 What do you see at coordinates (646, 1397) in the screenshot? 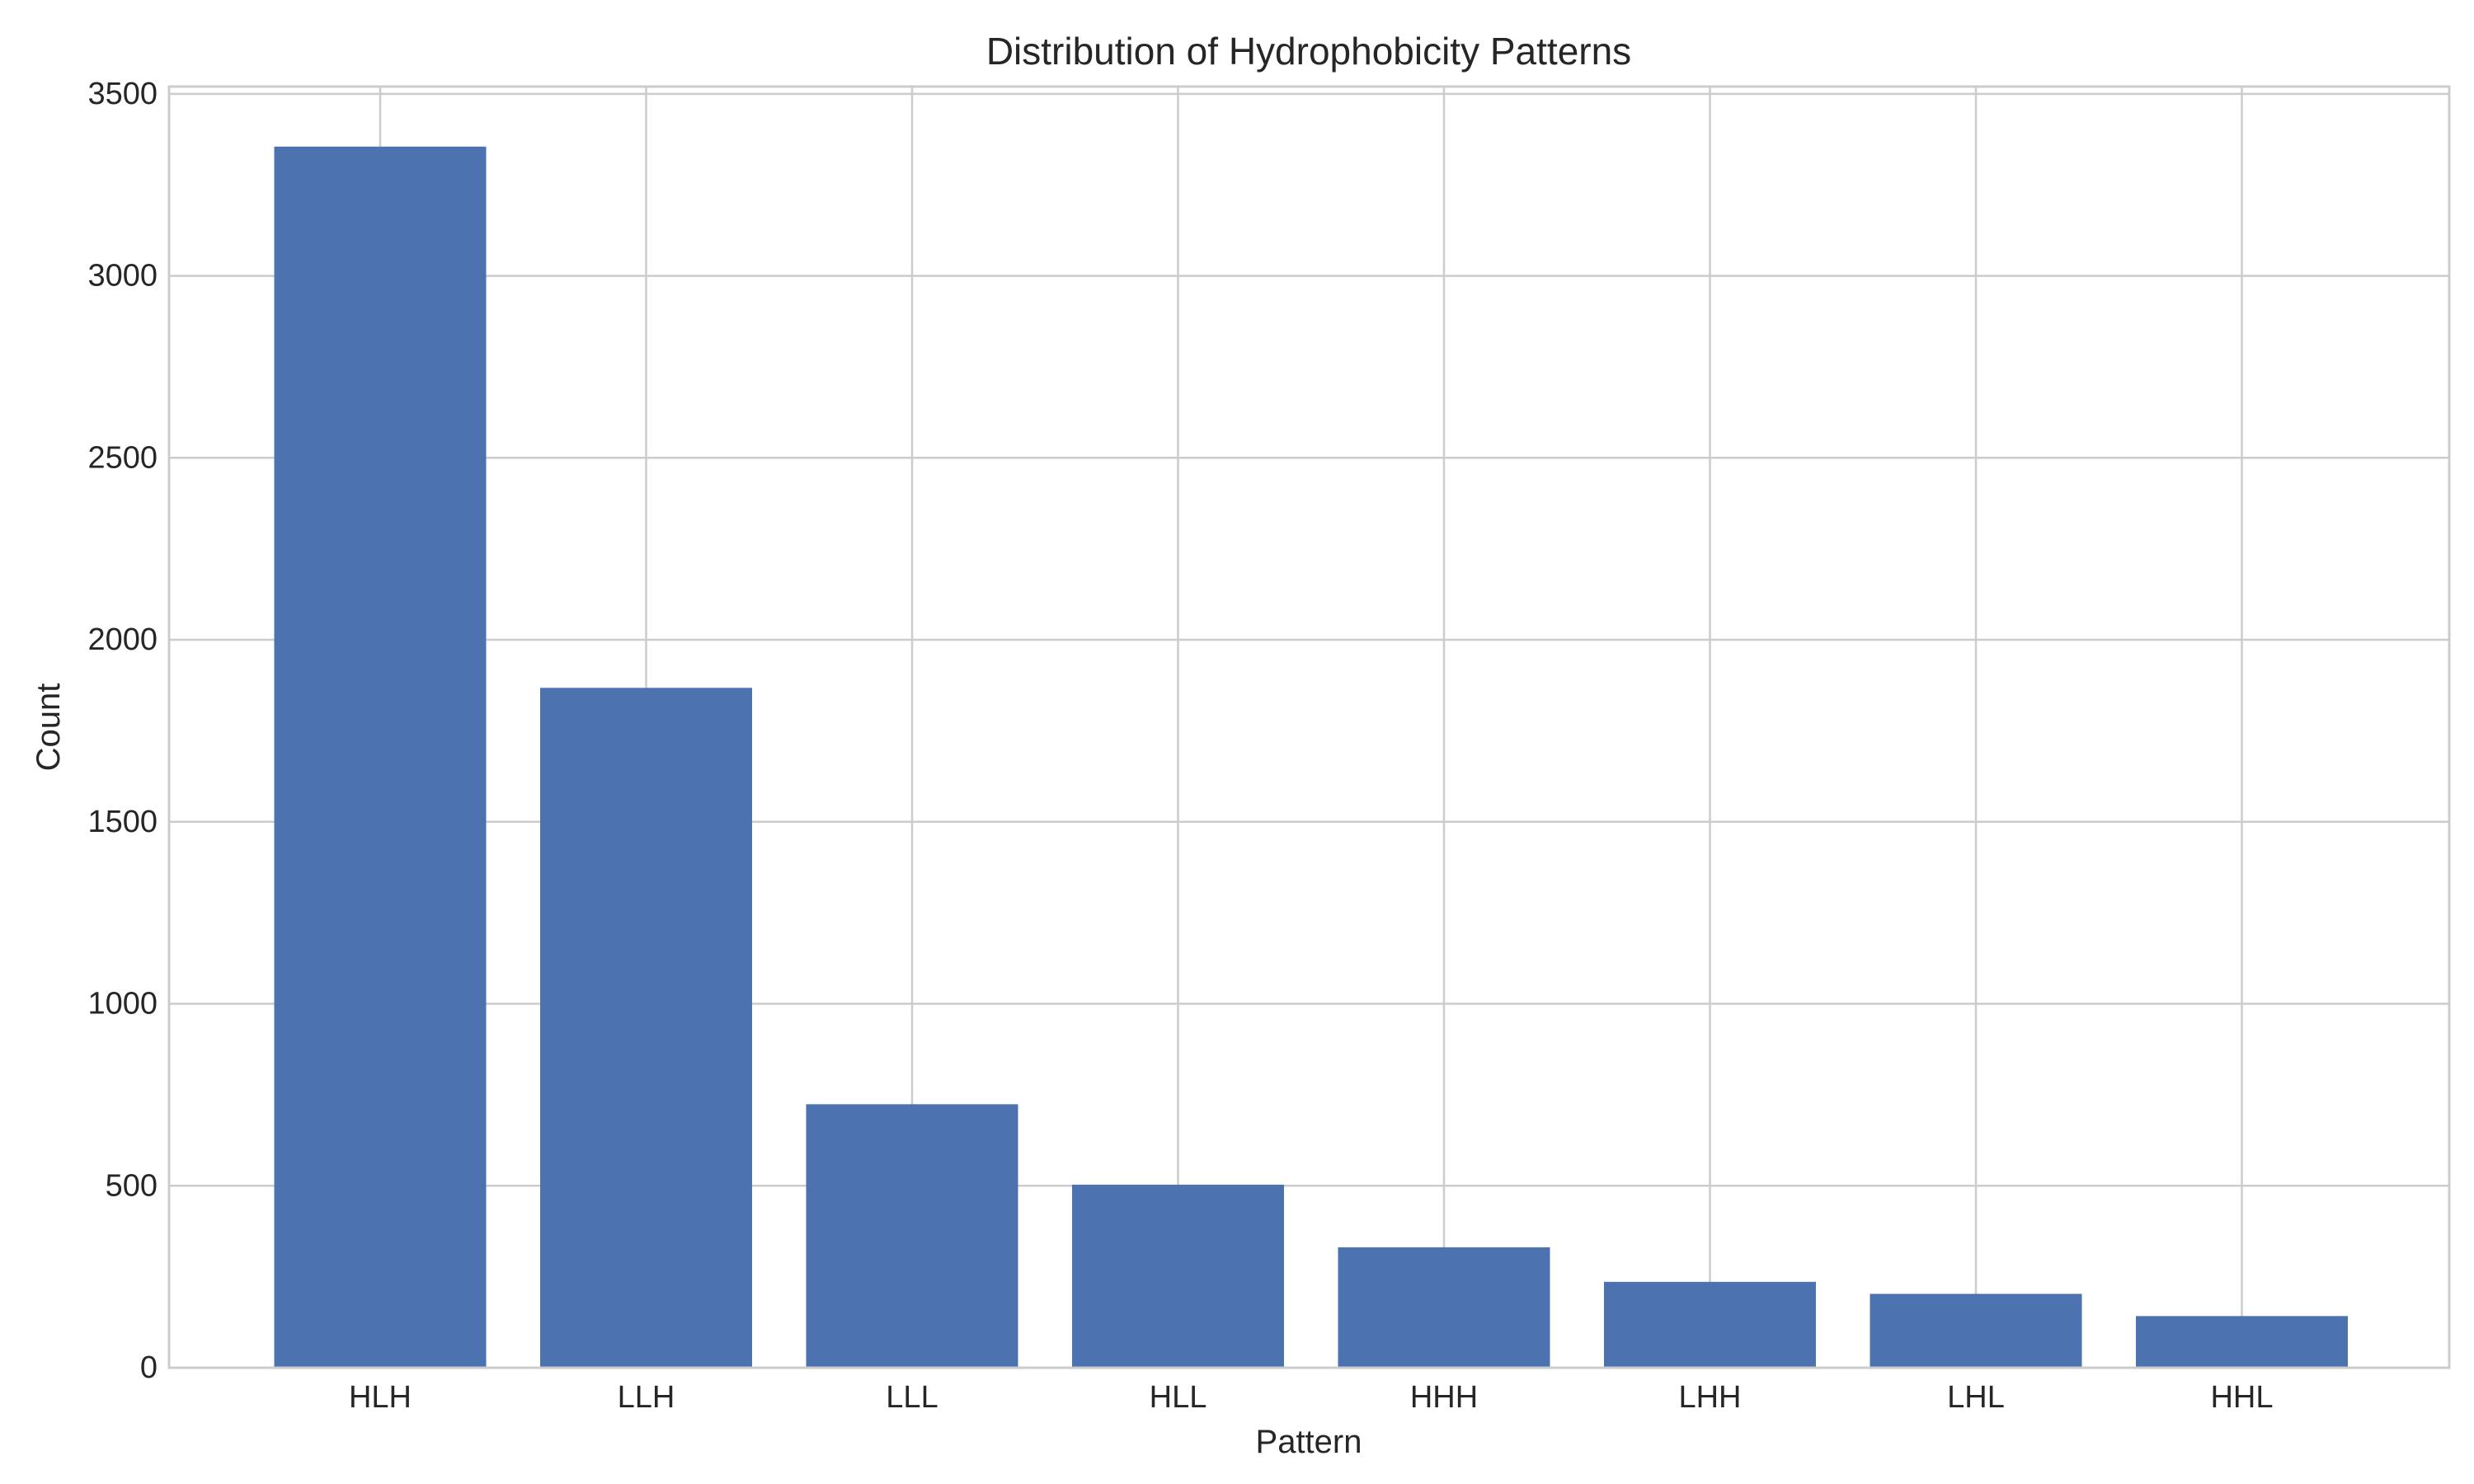
I see `x-tick-label: LLH` at bounding box center [646, 1397].